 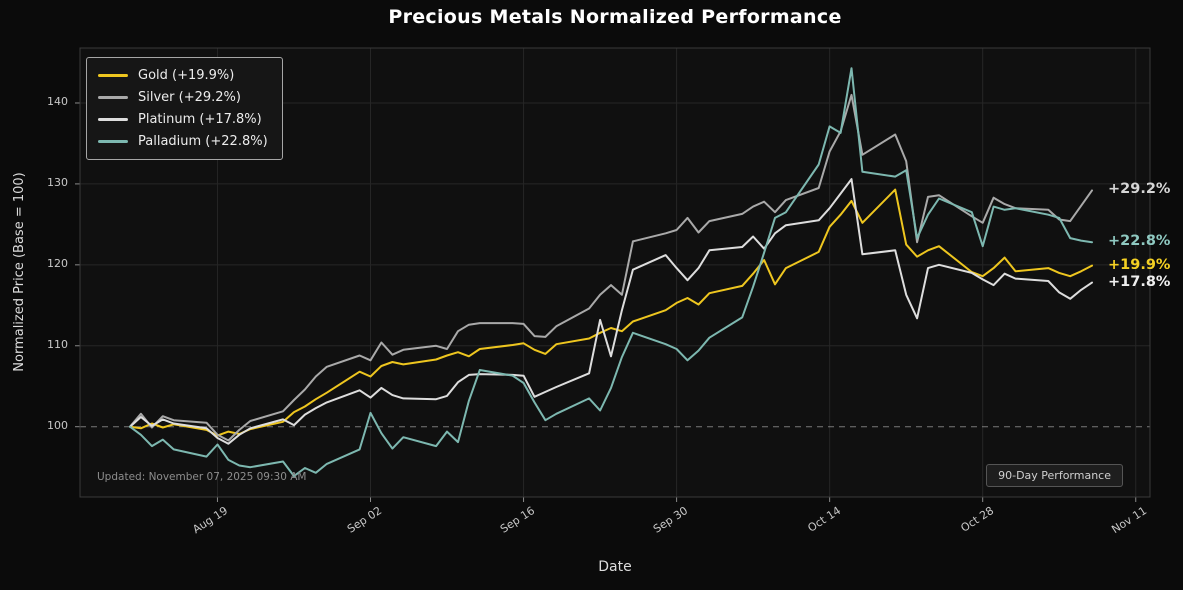 I want to click on gold-line-swatch, so click(x=113, y=75).